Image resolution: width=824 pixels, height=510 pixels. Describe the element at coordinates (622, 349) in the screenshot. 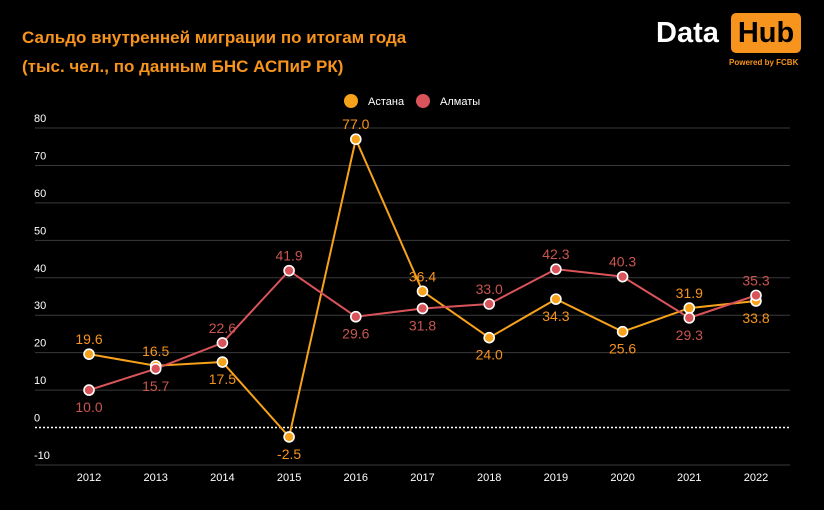

I see `data-label-astana: 25.6` at that location.